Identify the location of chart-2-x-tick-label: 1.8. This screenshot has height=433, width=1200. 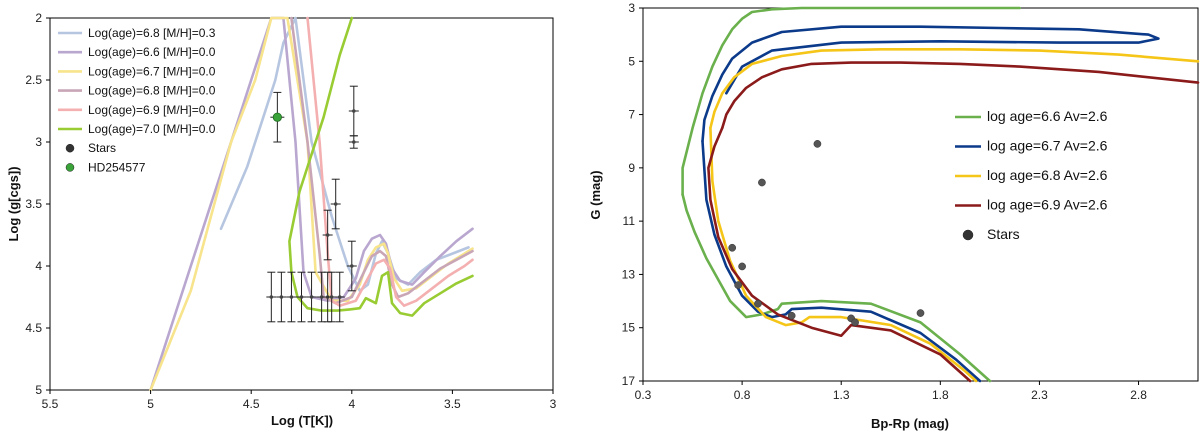
(940, 395).